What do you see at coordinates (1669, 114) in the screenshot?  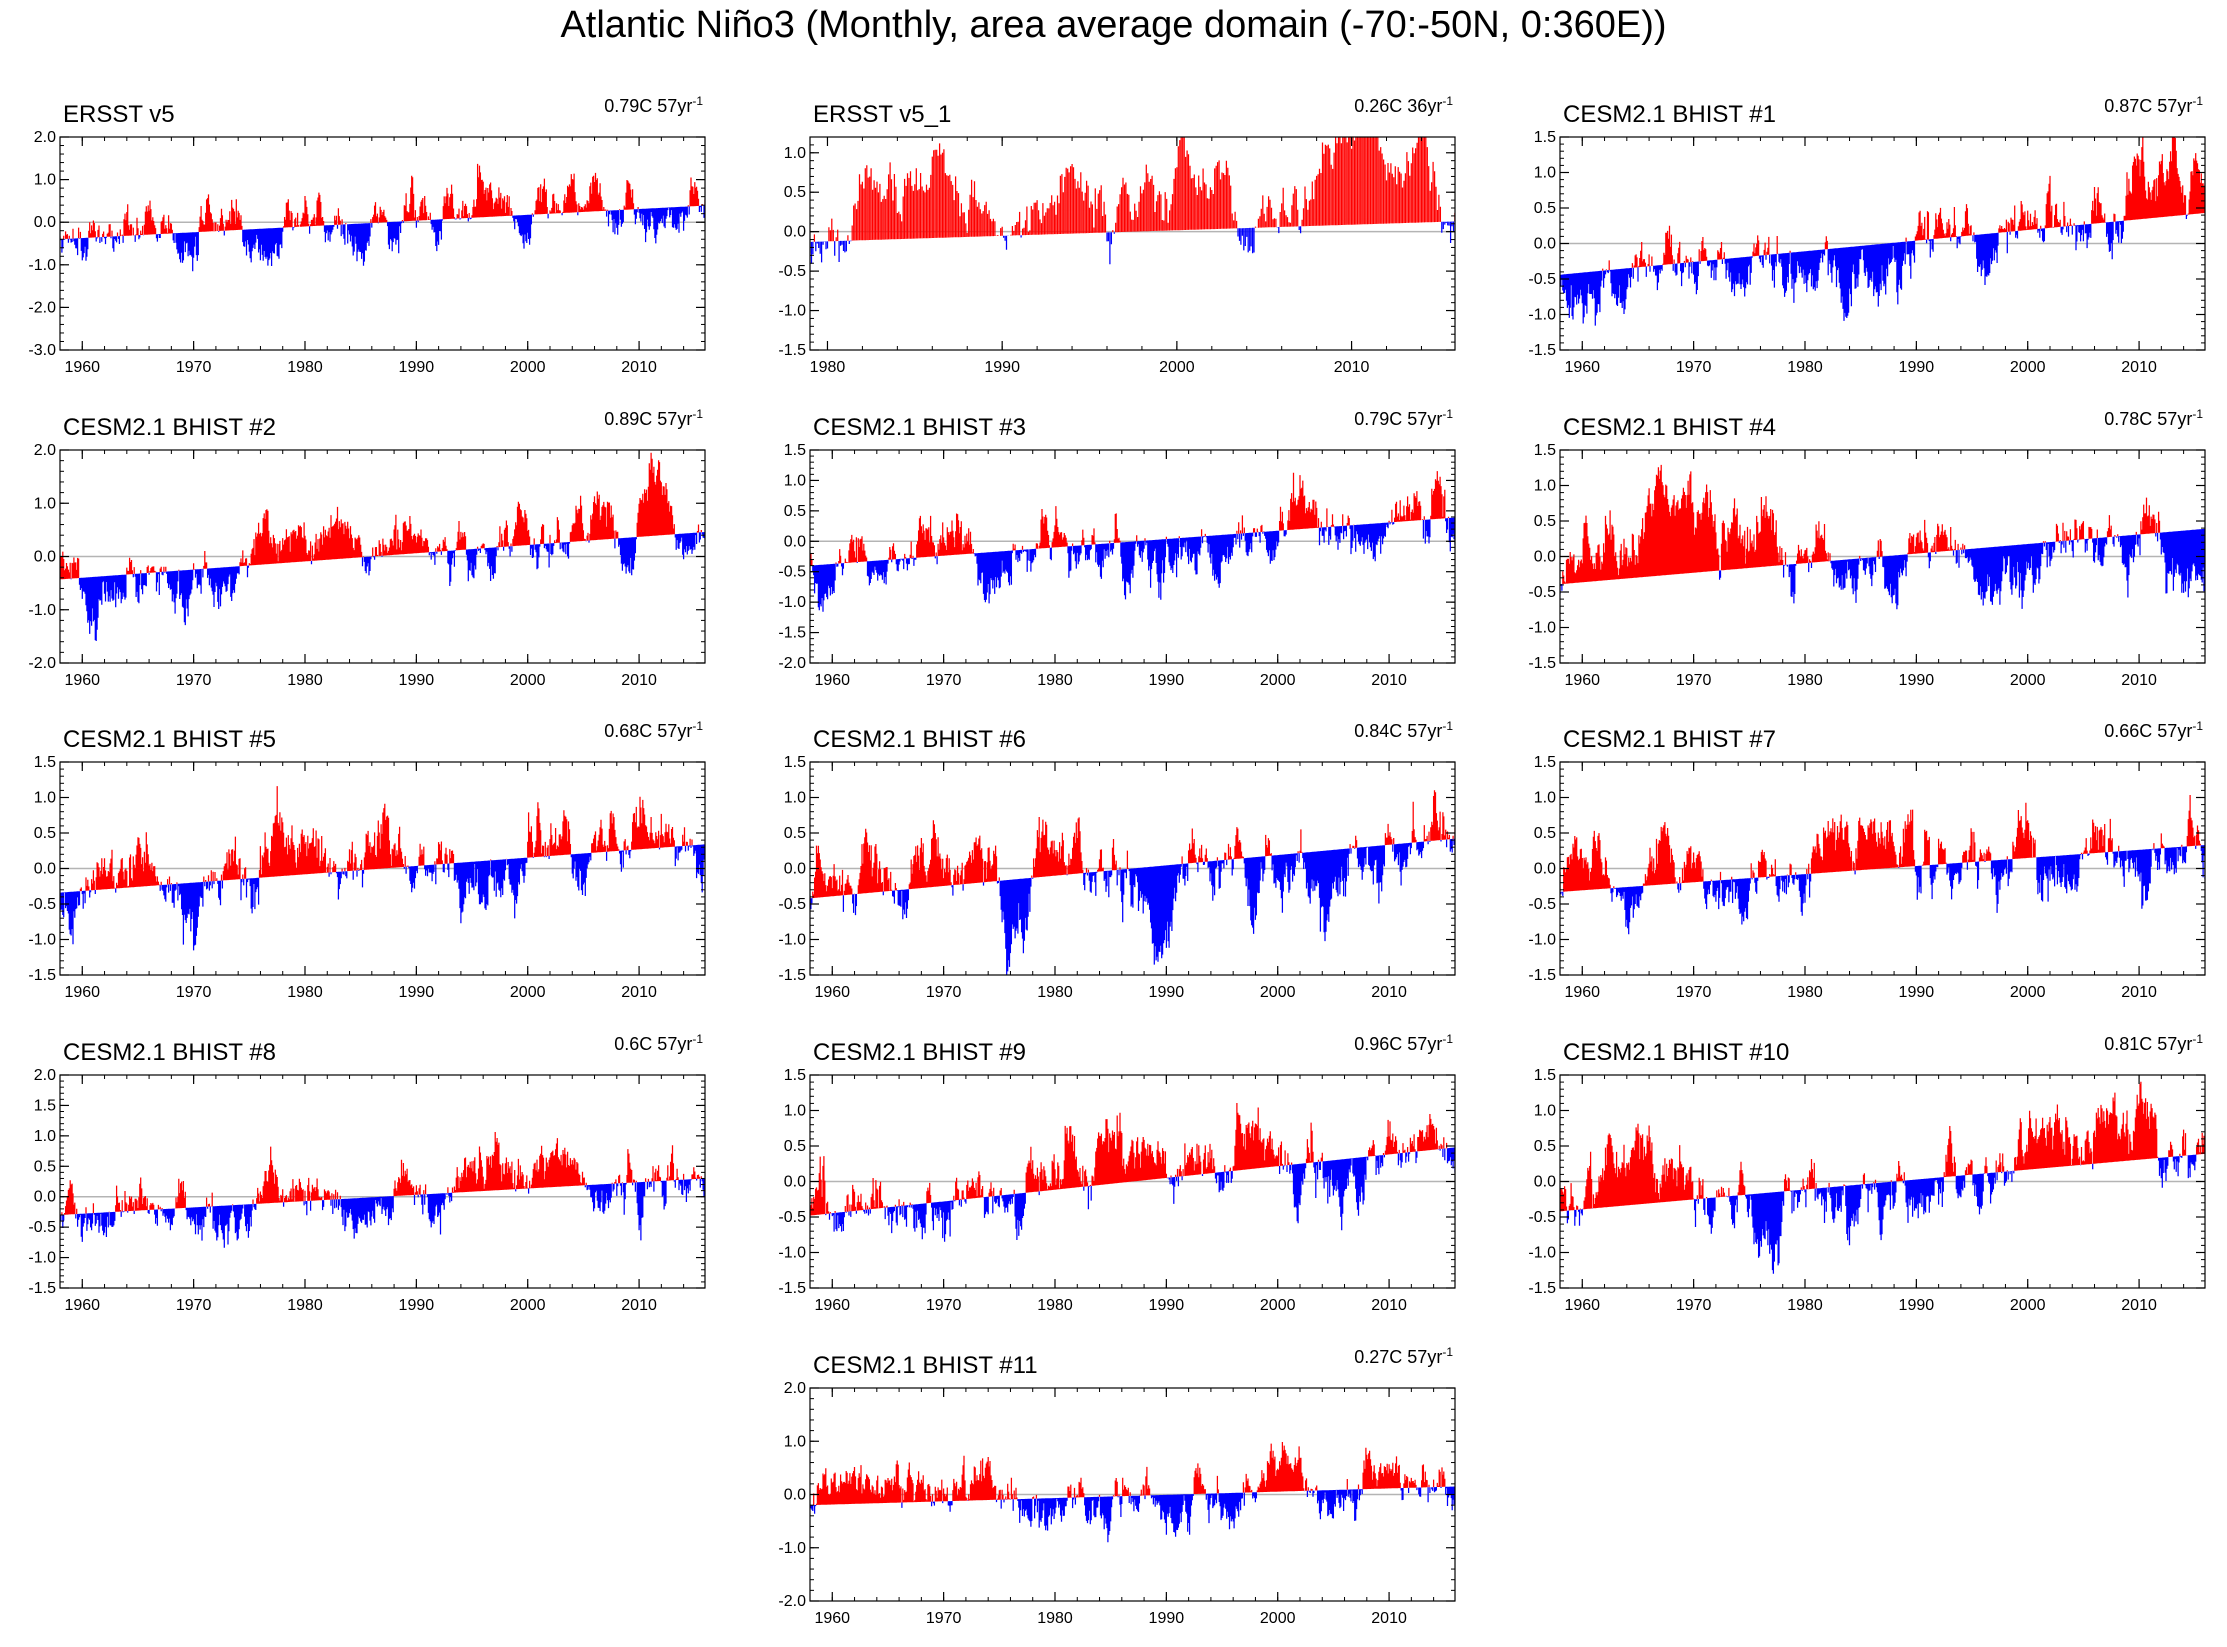 I see `panel-title: CESM2.1 BHIST #1` at bounding box center [1669, 114].